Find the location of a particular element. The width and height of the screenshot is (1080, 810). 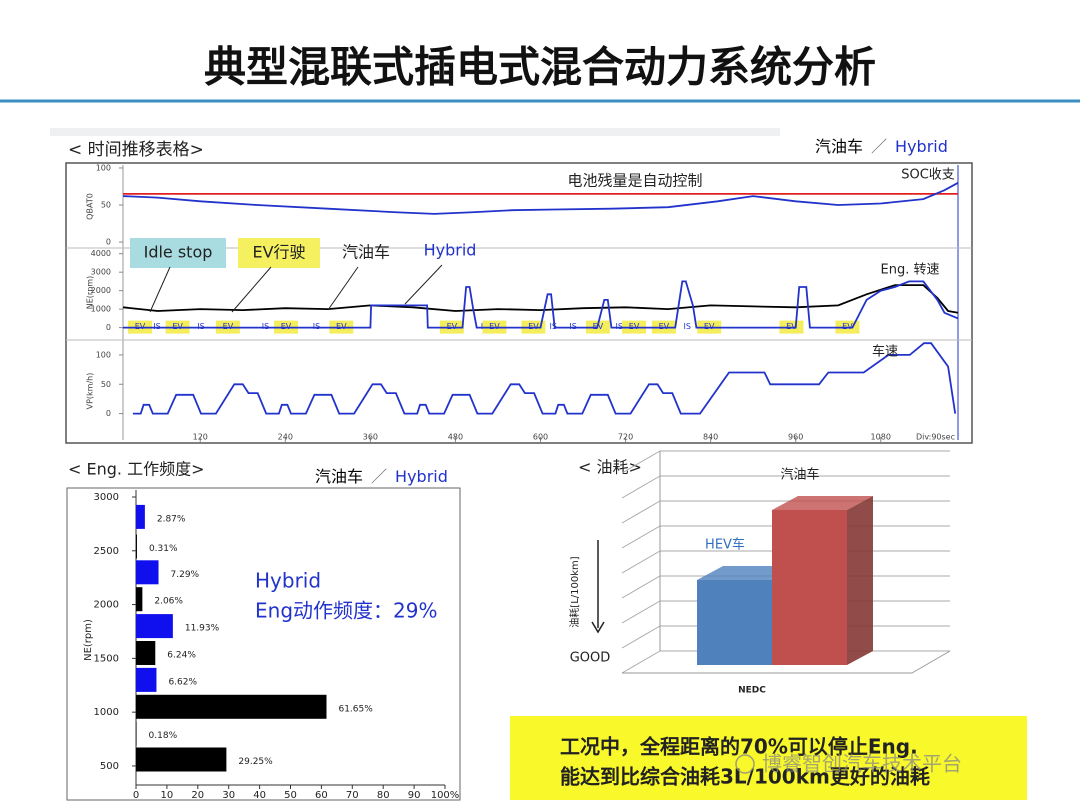

floor-right is located at coordinates (931, 662).